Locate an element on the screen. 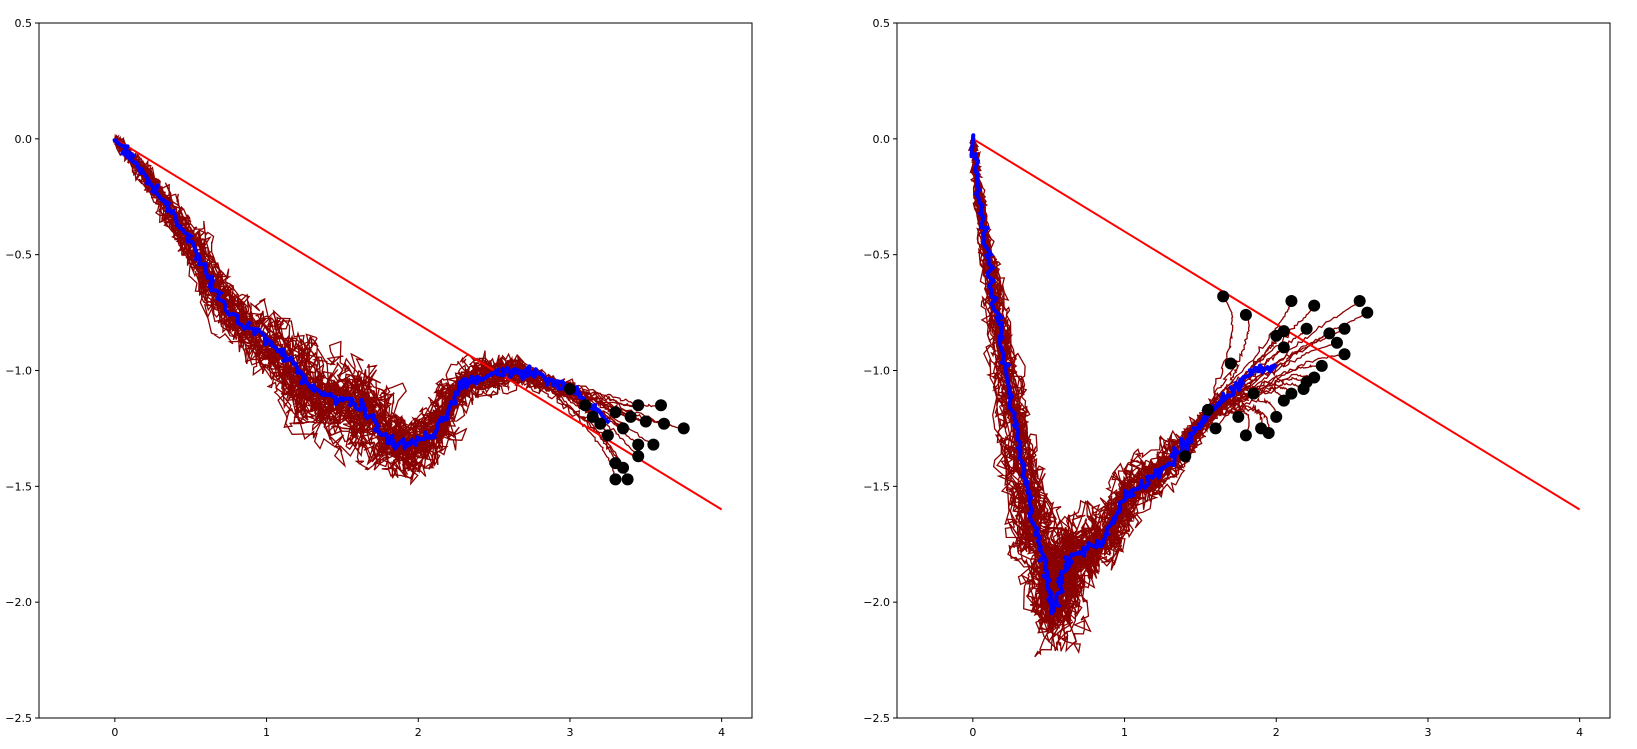  mean-path-line is located at coordinates (361, 294).